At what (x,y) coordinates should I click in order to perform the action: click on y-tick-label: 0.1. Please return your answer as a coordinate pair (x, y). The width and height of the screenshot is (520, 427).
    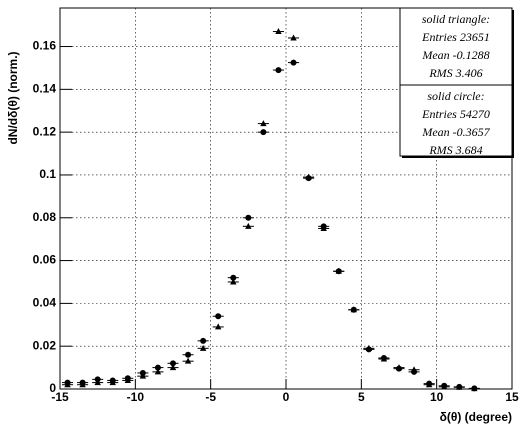
    Looking at the image, I should click on (47, 174).